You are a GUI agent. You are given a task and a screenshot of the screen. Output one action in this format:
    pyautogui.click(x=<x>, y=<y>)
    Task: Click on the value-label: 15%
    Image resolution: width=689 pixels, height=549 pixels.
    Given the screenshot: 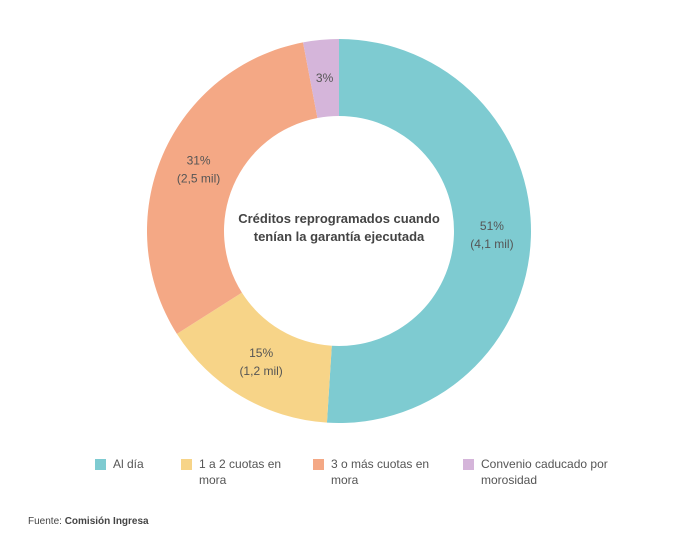 What is the action you would take?
    pyautogui.click(x=261, y=353)
    